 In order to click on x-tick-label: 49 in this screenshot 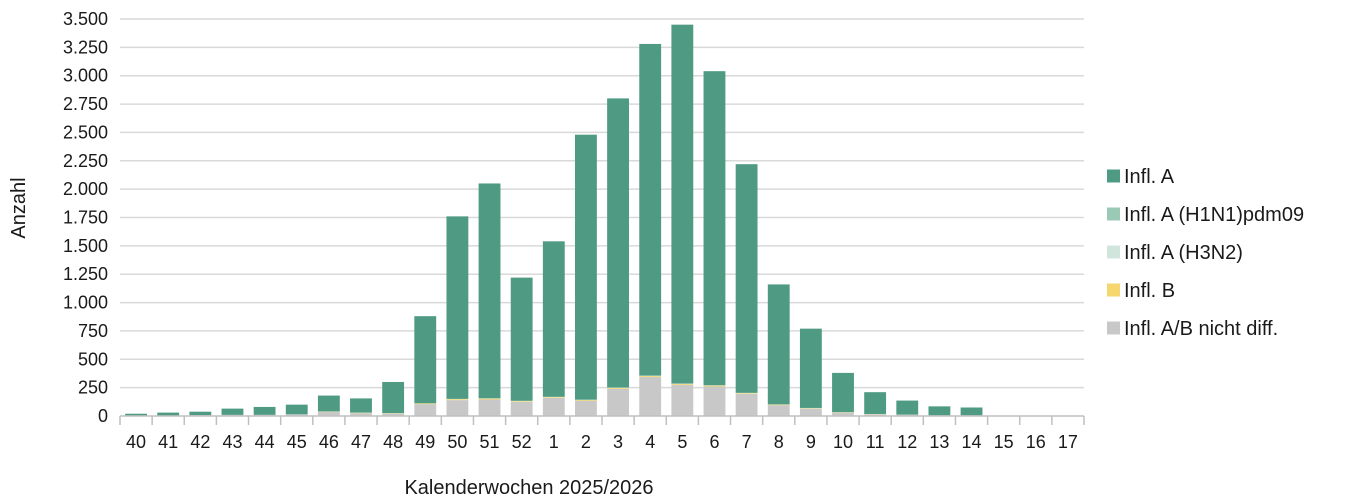, I will do `click(425, 442)`.